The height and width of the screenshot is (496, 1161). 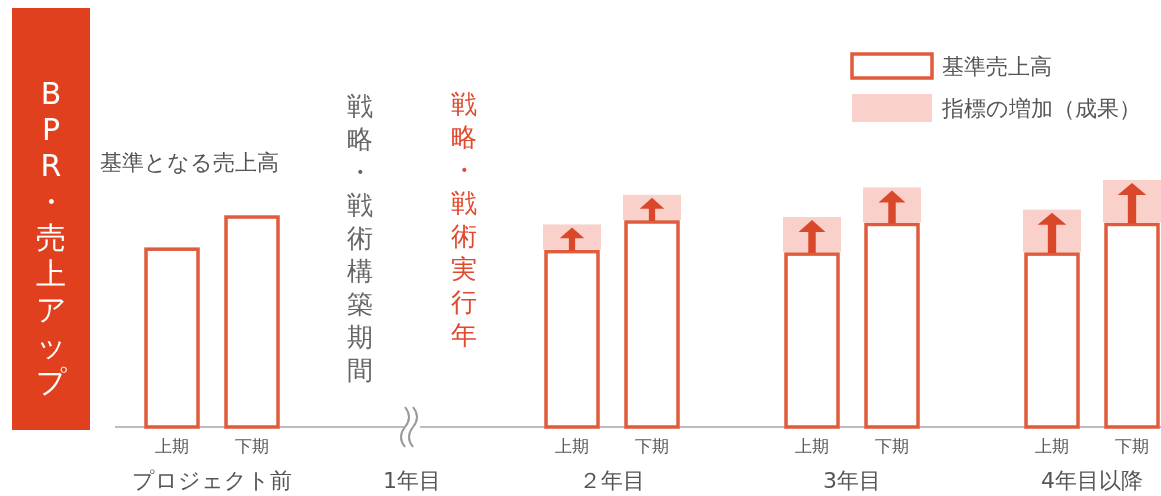 What do you see at coordinates (51, 237) in the screenshot?
I see `text: BPR・売上アップ` at bounding box center [51, 237].